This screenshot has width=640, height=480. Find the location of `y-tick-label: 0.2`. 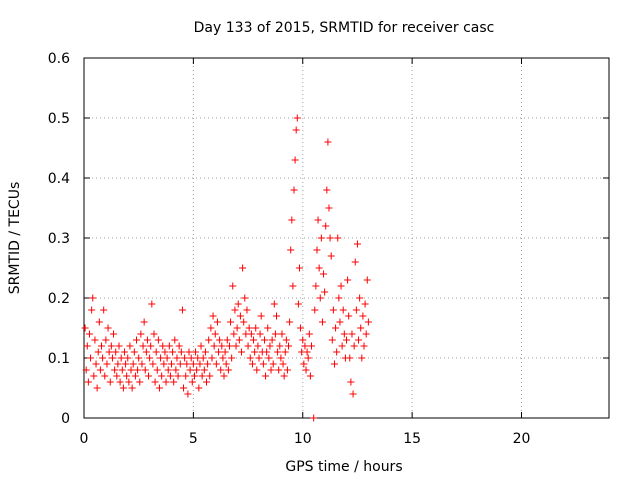

y-tick-label: 0.2 is located at coordinates (59, 299).